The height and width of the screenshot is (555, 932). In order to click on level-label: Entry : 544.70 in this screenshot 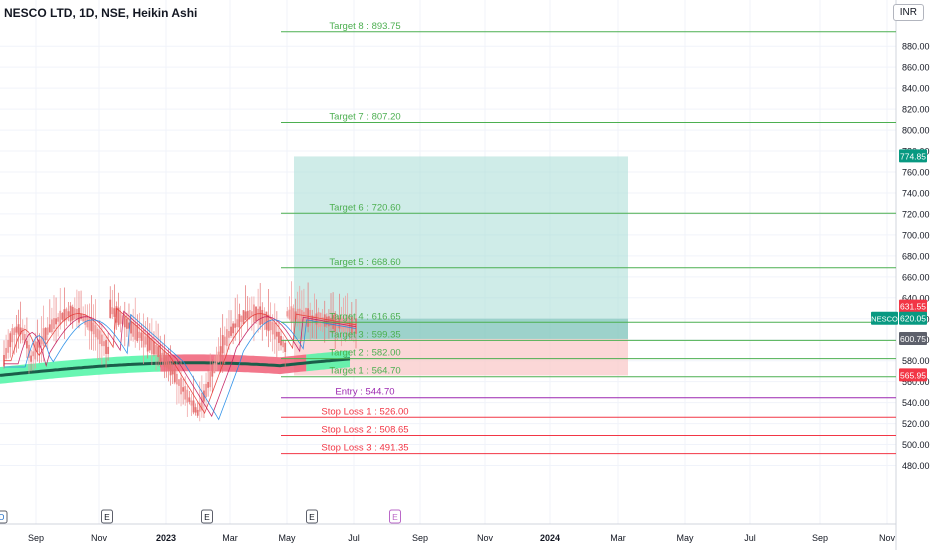, I will do `click(364, 392)`.